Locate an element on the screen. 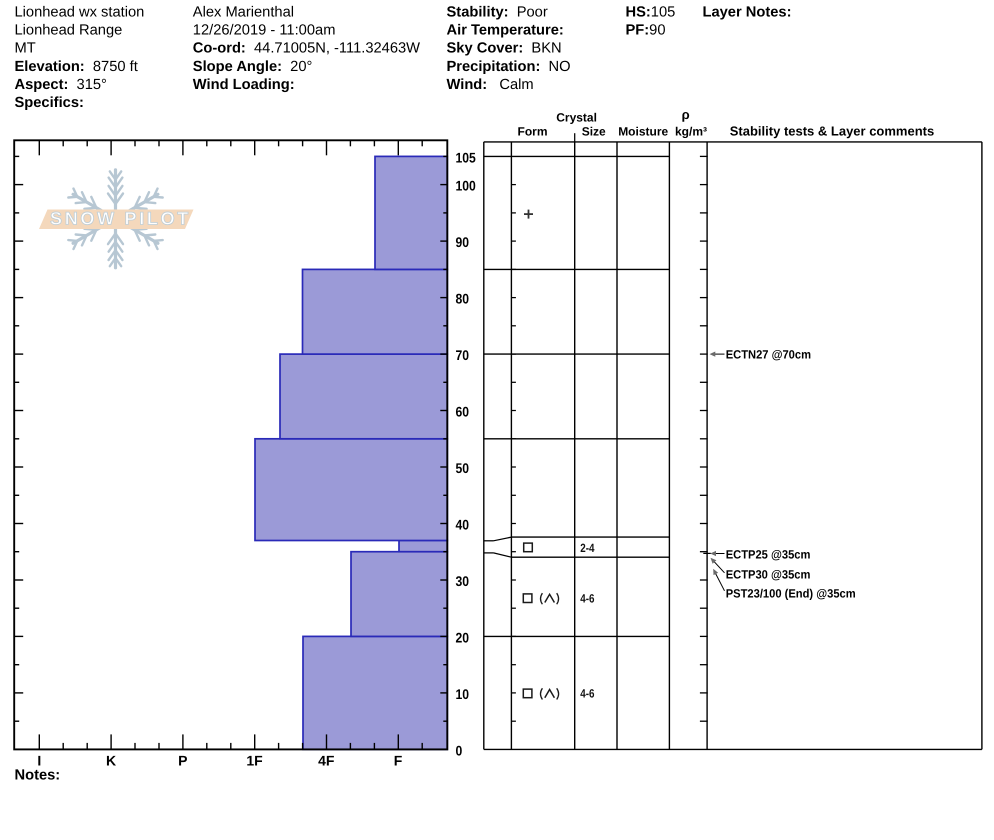 The image size is (994, 840). svg-text: Form is located at coordinates (533, 132).